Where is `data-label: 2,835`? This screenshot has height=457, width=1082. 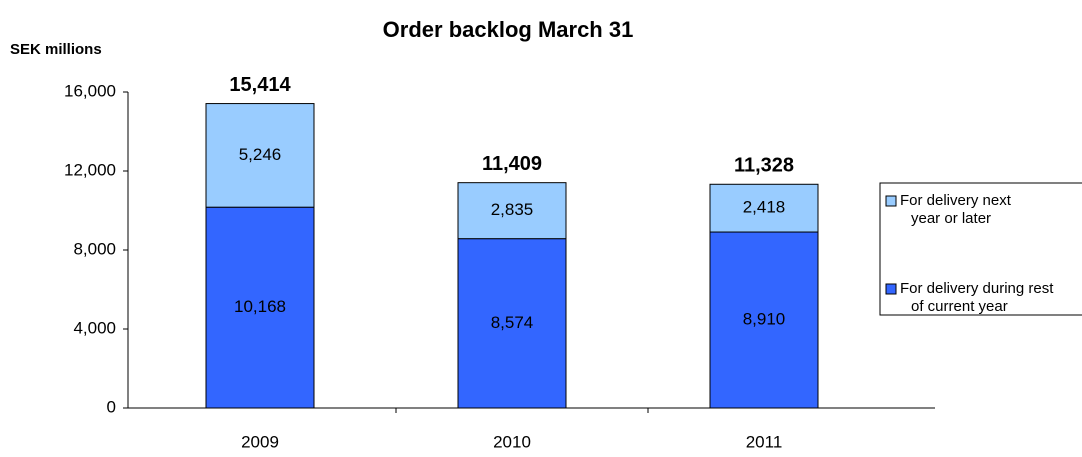
data-label: 2,835 is located at coordinates (512, 209).